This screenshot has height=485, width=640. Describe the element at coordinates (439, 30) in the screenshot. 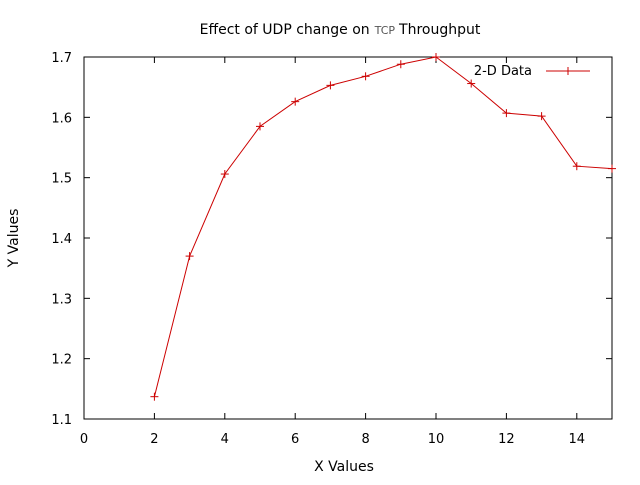

I see `chart-title-suffix: Throughput` at that location.